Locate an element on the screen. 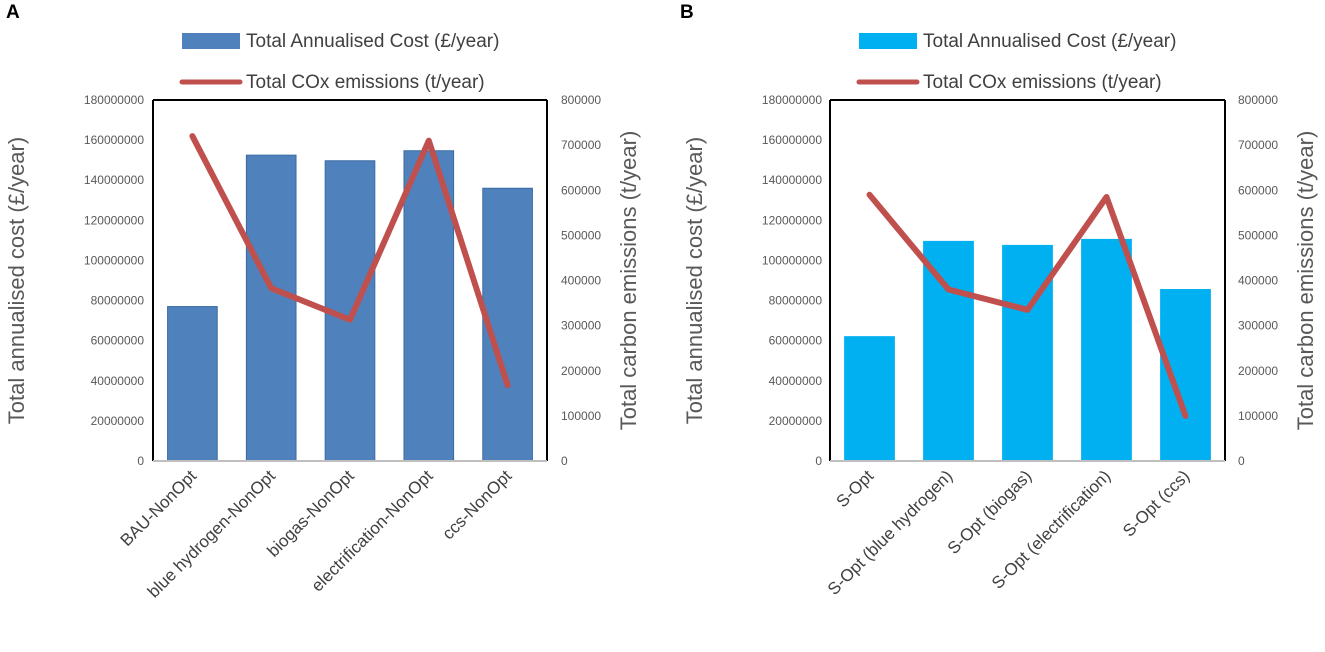 This screenshot has height=652, width=1325. category-label: S-Opt is located at coordinates (854, 488).